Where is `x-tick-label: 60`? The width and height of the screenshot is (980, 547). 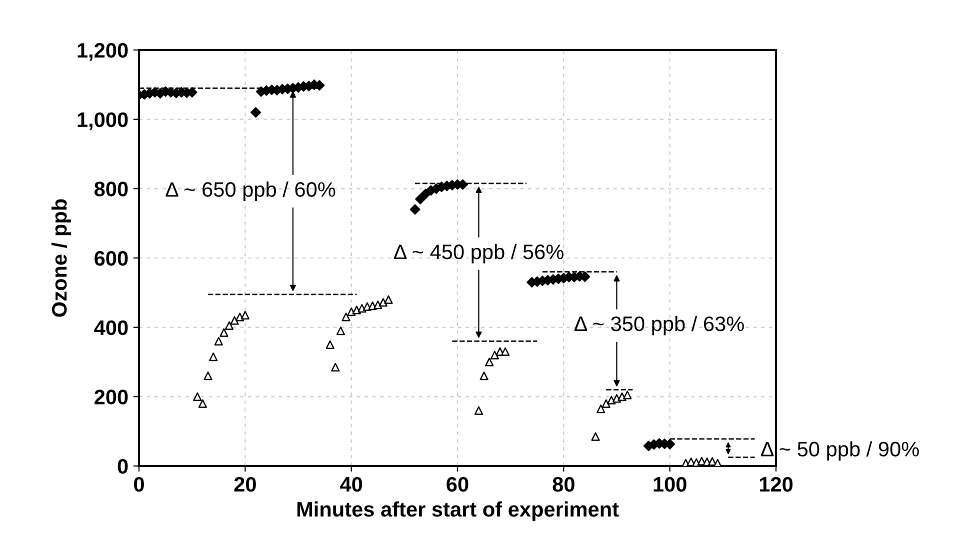
x-tick-label: 60 is located at coordinates (457, 484).